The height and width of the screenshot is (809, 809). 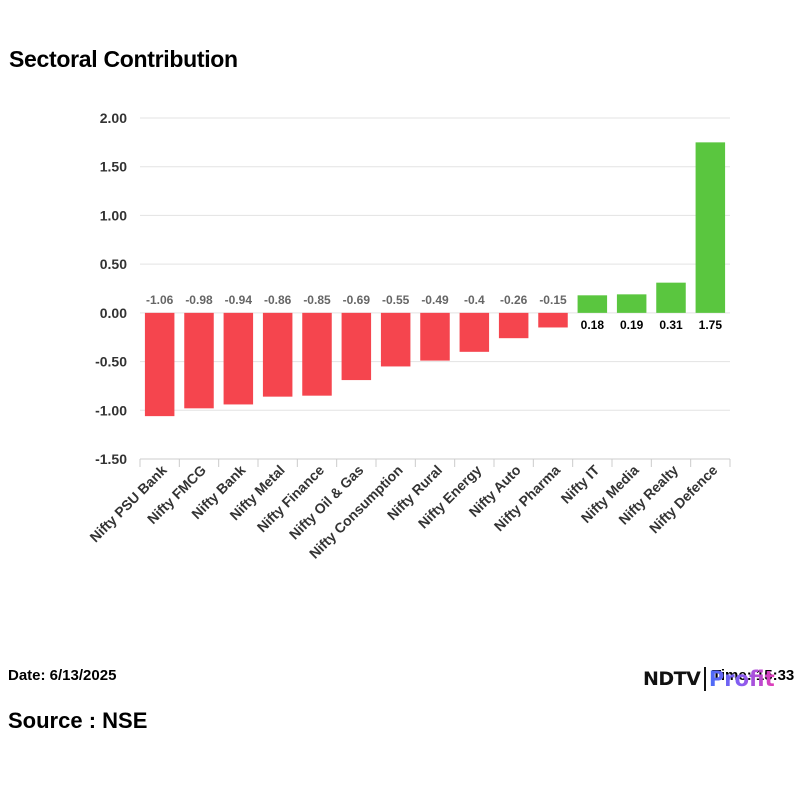 I want to click on data-label: -0.85, so click(x=317, y=300).